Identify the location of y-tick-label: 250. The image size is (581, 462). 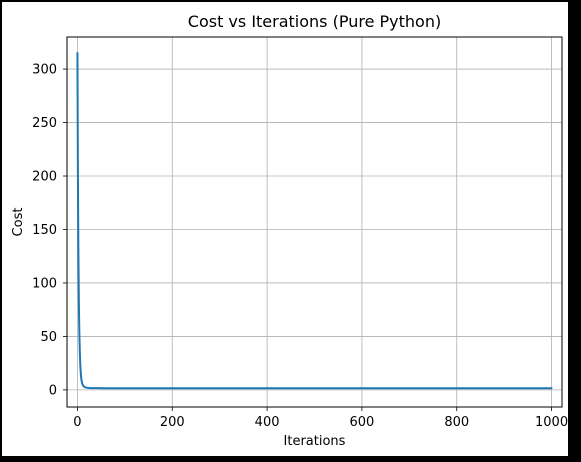
(44, 123).